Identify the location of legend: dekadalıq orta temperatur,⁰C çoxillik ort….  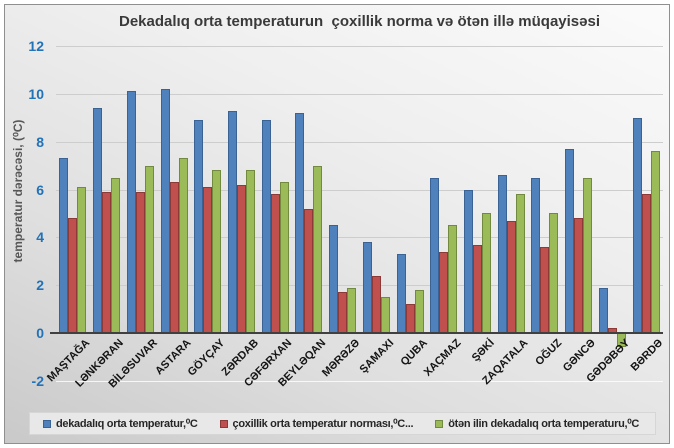
(342, 423).